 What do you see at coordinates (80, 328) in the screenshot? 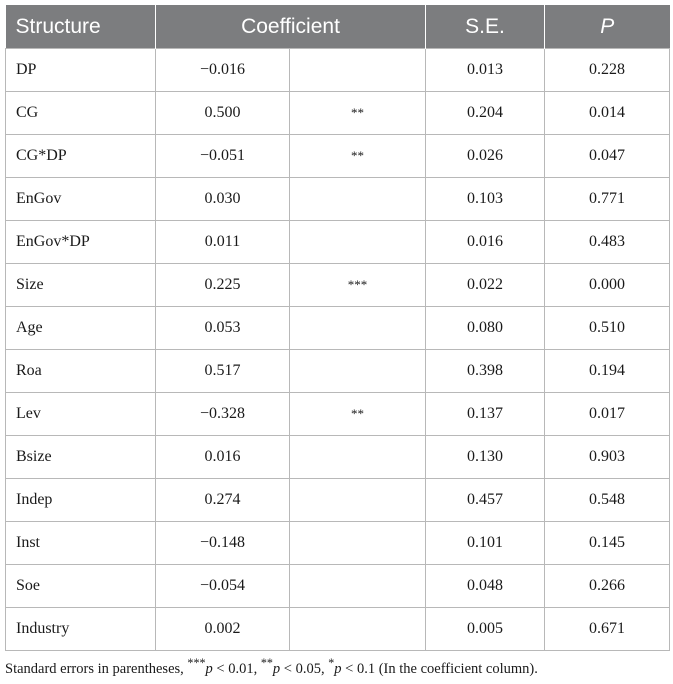
I see `variable-name: Age` at bounding box center [80, 328].